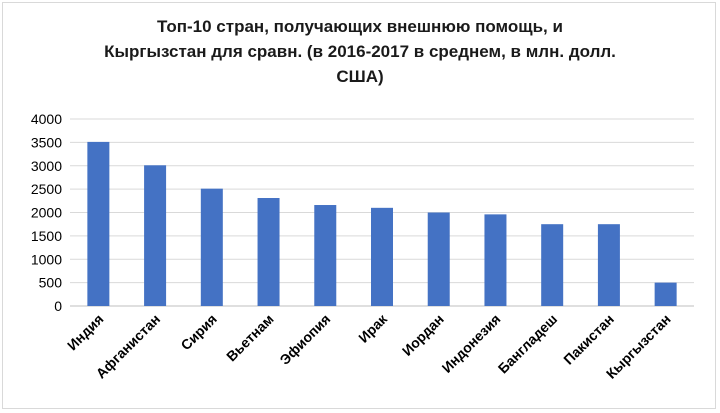  What do you see at coordinates (360, 76) in the screenshot?
I see `chart-title-line-3: США)` at bounding box center [360, 76].